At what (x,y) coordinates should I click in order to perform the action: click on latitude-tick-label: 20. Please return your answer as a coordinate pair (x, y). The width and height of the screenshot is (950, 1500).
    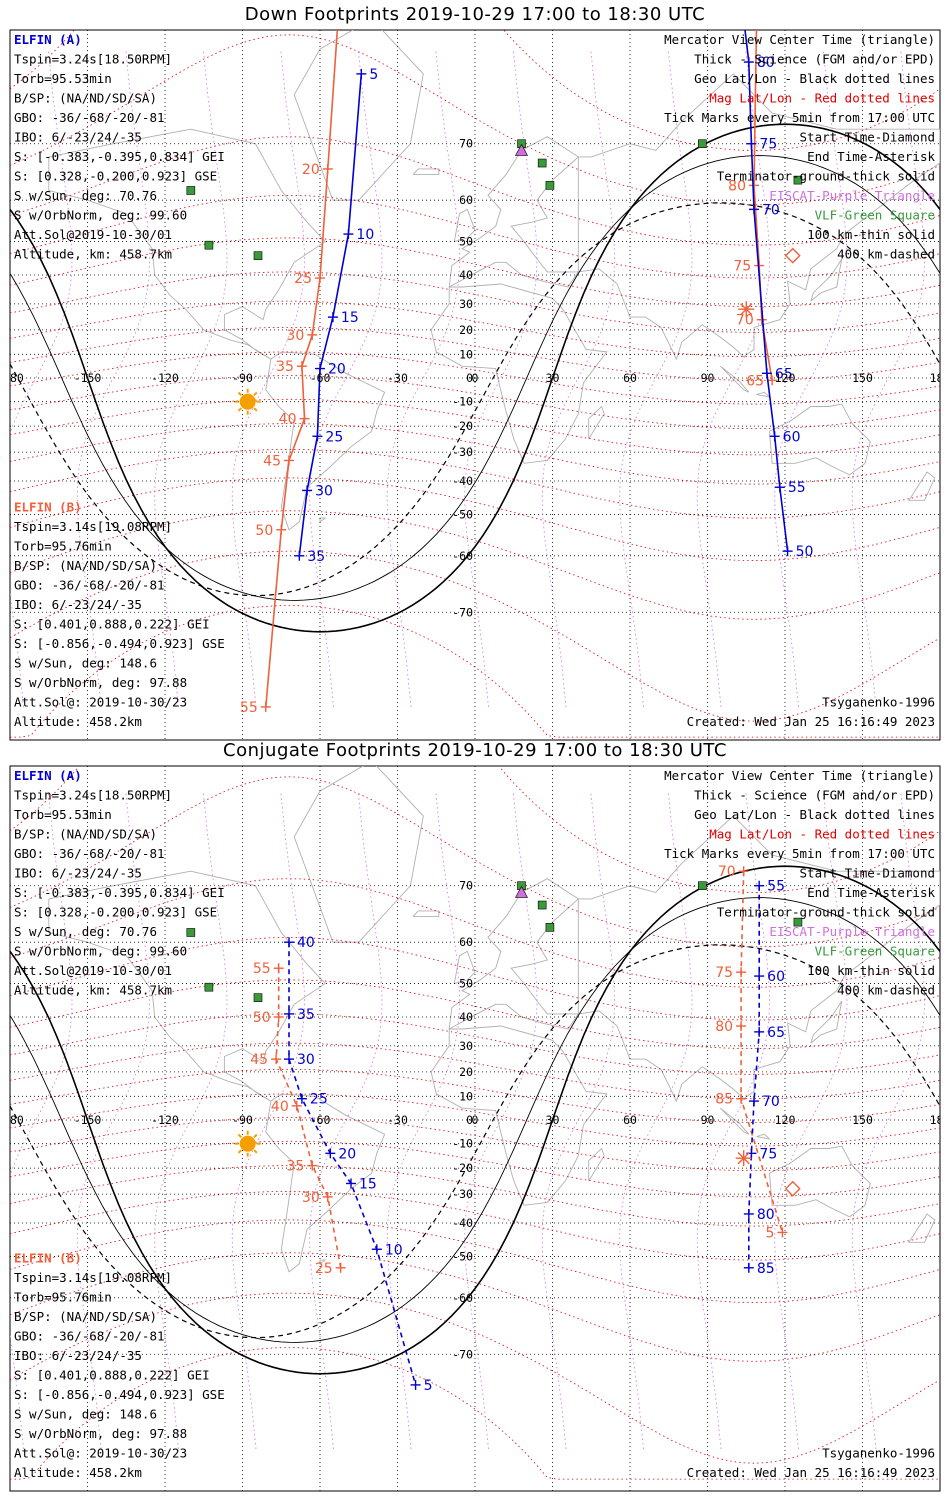
    Looking at the image, I should click on (466, 1072).